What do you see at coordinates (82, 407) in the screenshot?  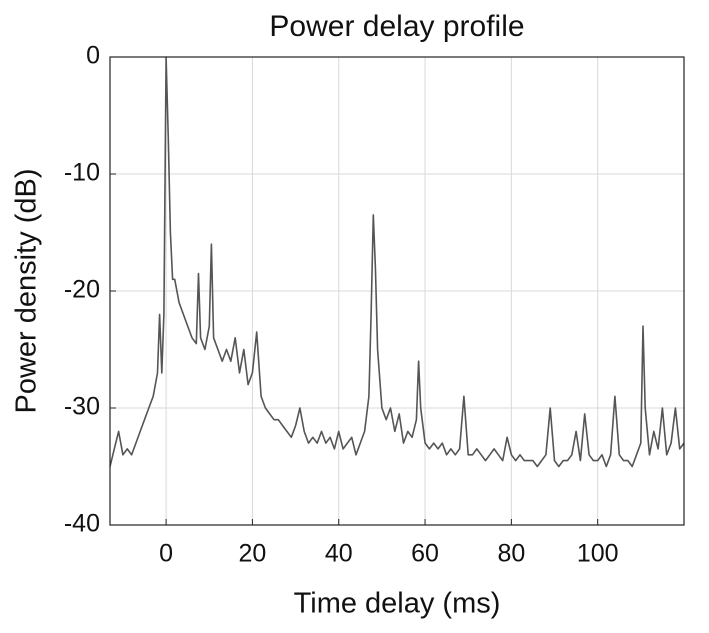 I see `y-tick-label: -30` at bounding box center [82, 407].